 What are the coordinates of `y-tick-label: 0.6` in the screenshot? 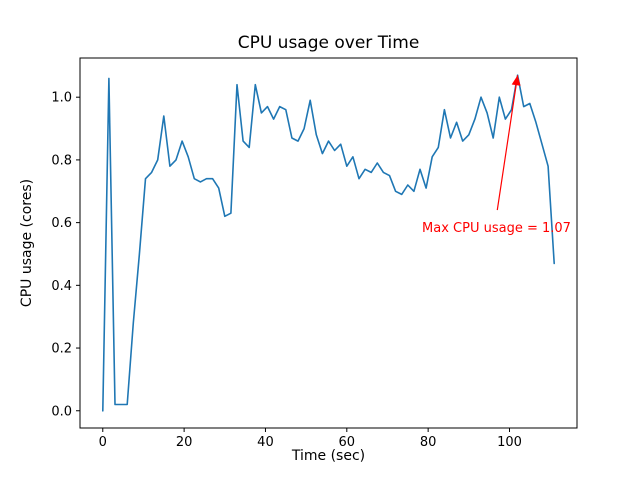 It's located at (61, 223).